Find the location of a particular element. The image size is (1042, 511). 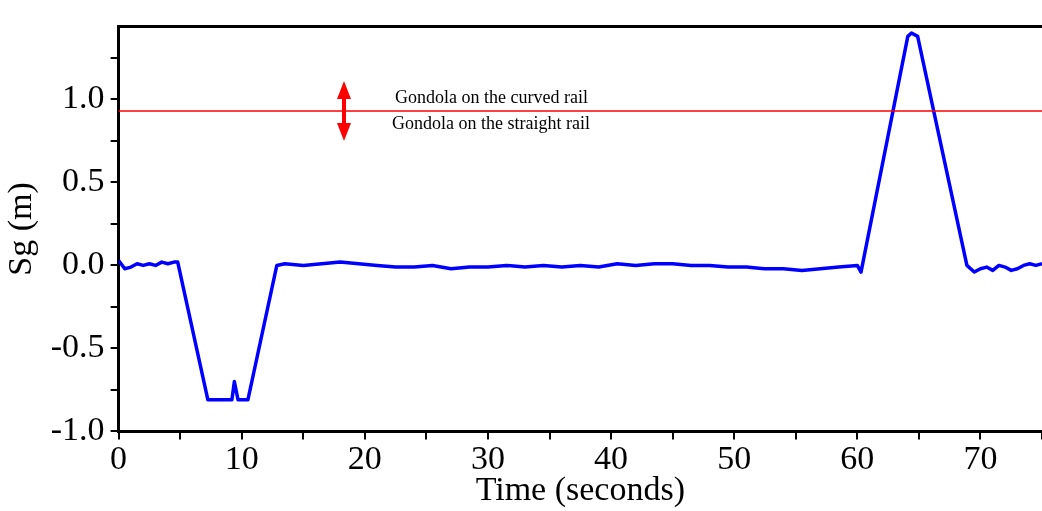

x-tick-label: 60 is located at coordinates (857, 457).